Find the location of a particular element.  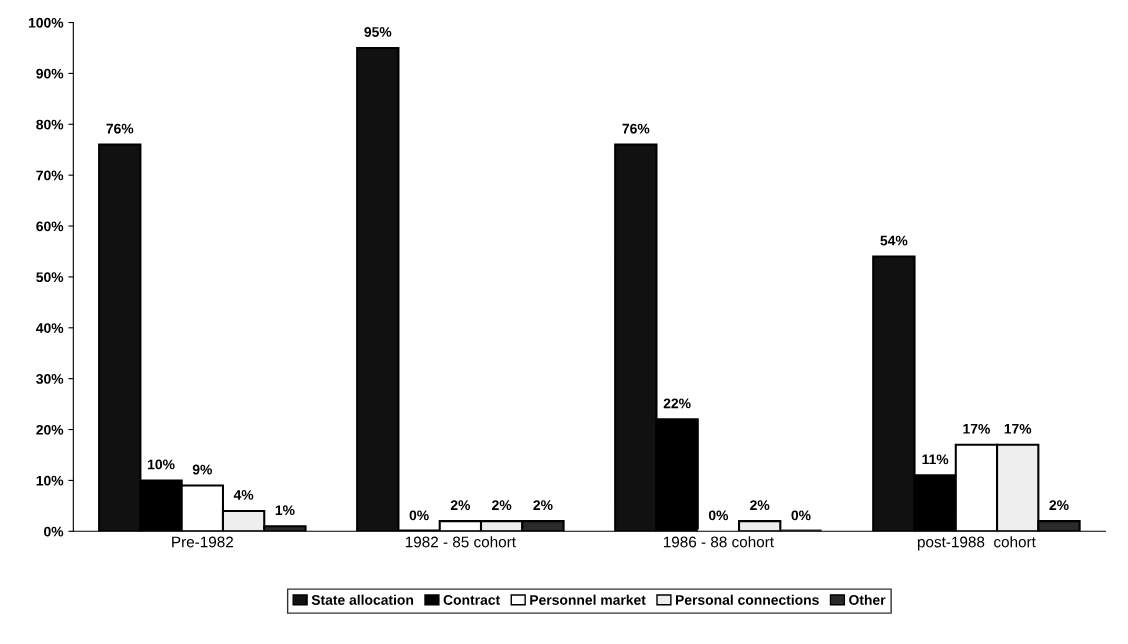

x-tick-label: Pre-1982 is located at coordinates (202, 542).